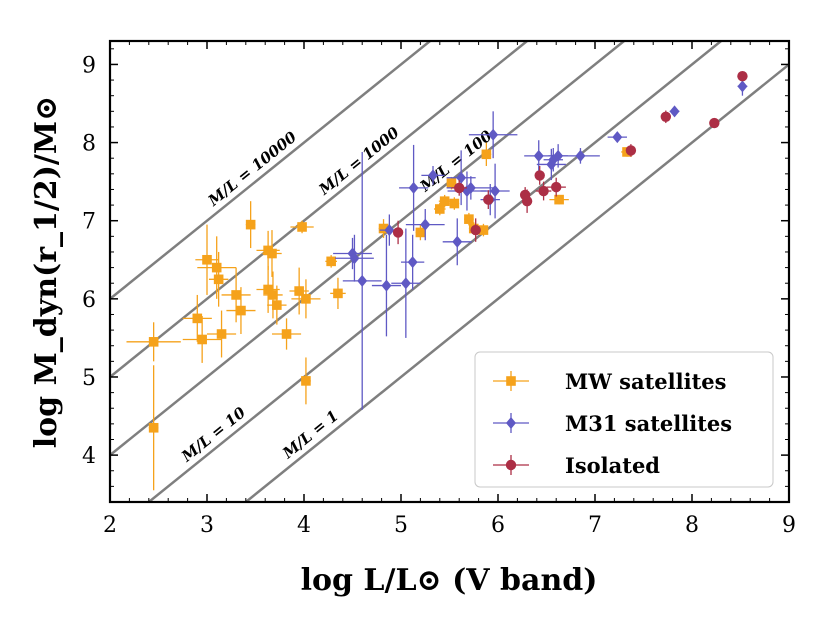 This screenshot has width=830, height=623. I want to click on y-tick-label: 6, so click(89, 300).